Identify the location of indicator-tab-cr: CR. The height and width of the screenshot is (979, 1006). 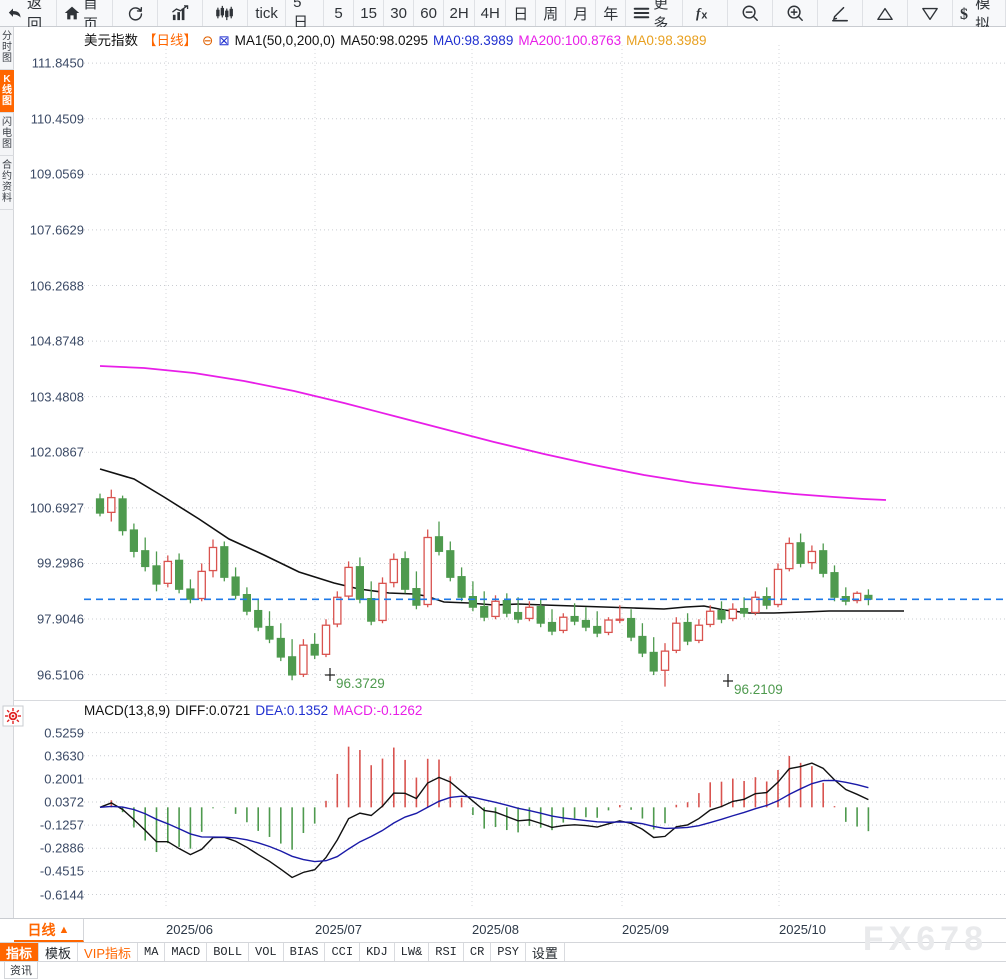
(478, 952).